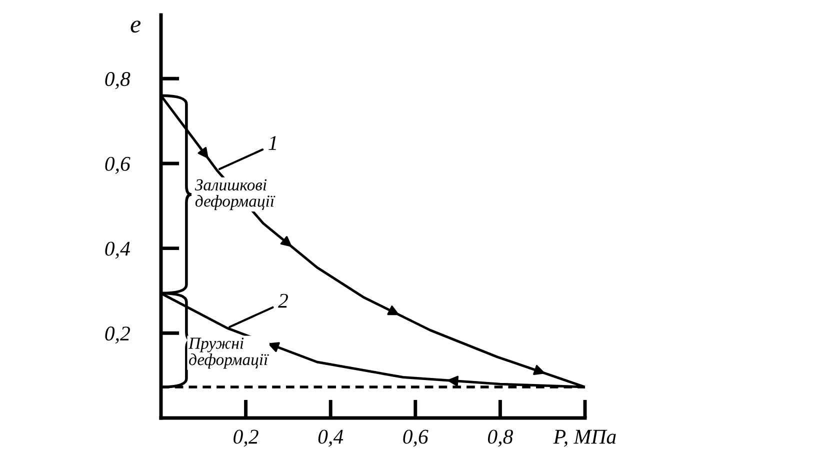 The height and width of the screenshot is (451, 836). What do you see at coordinates (135, 26) in the screenshot?
I see `y-axis-title: e` at bounding box center [135, 26].